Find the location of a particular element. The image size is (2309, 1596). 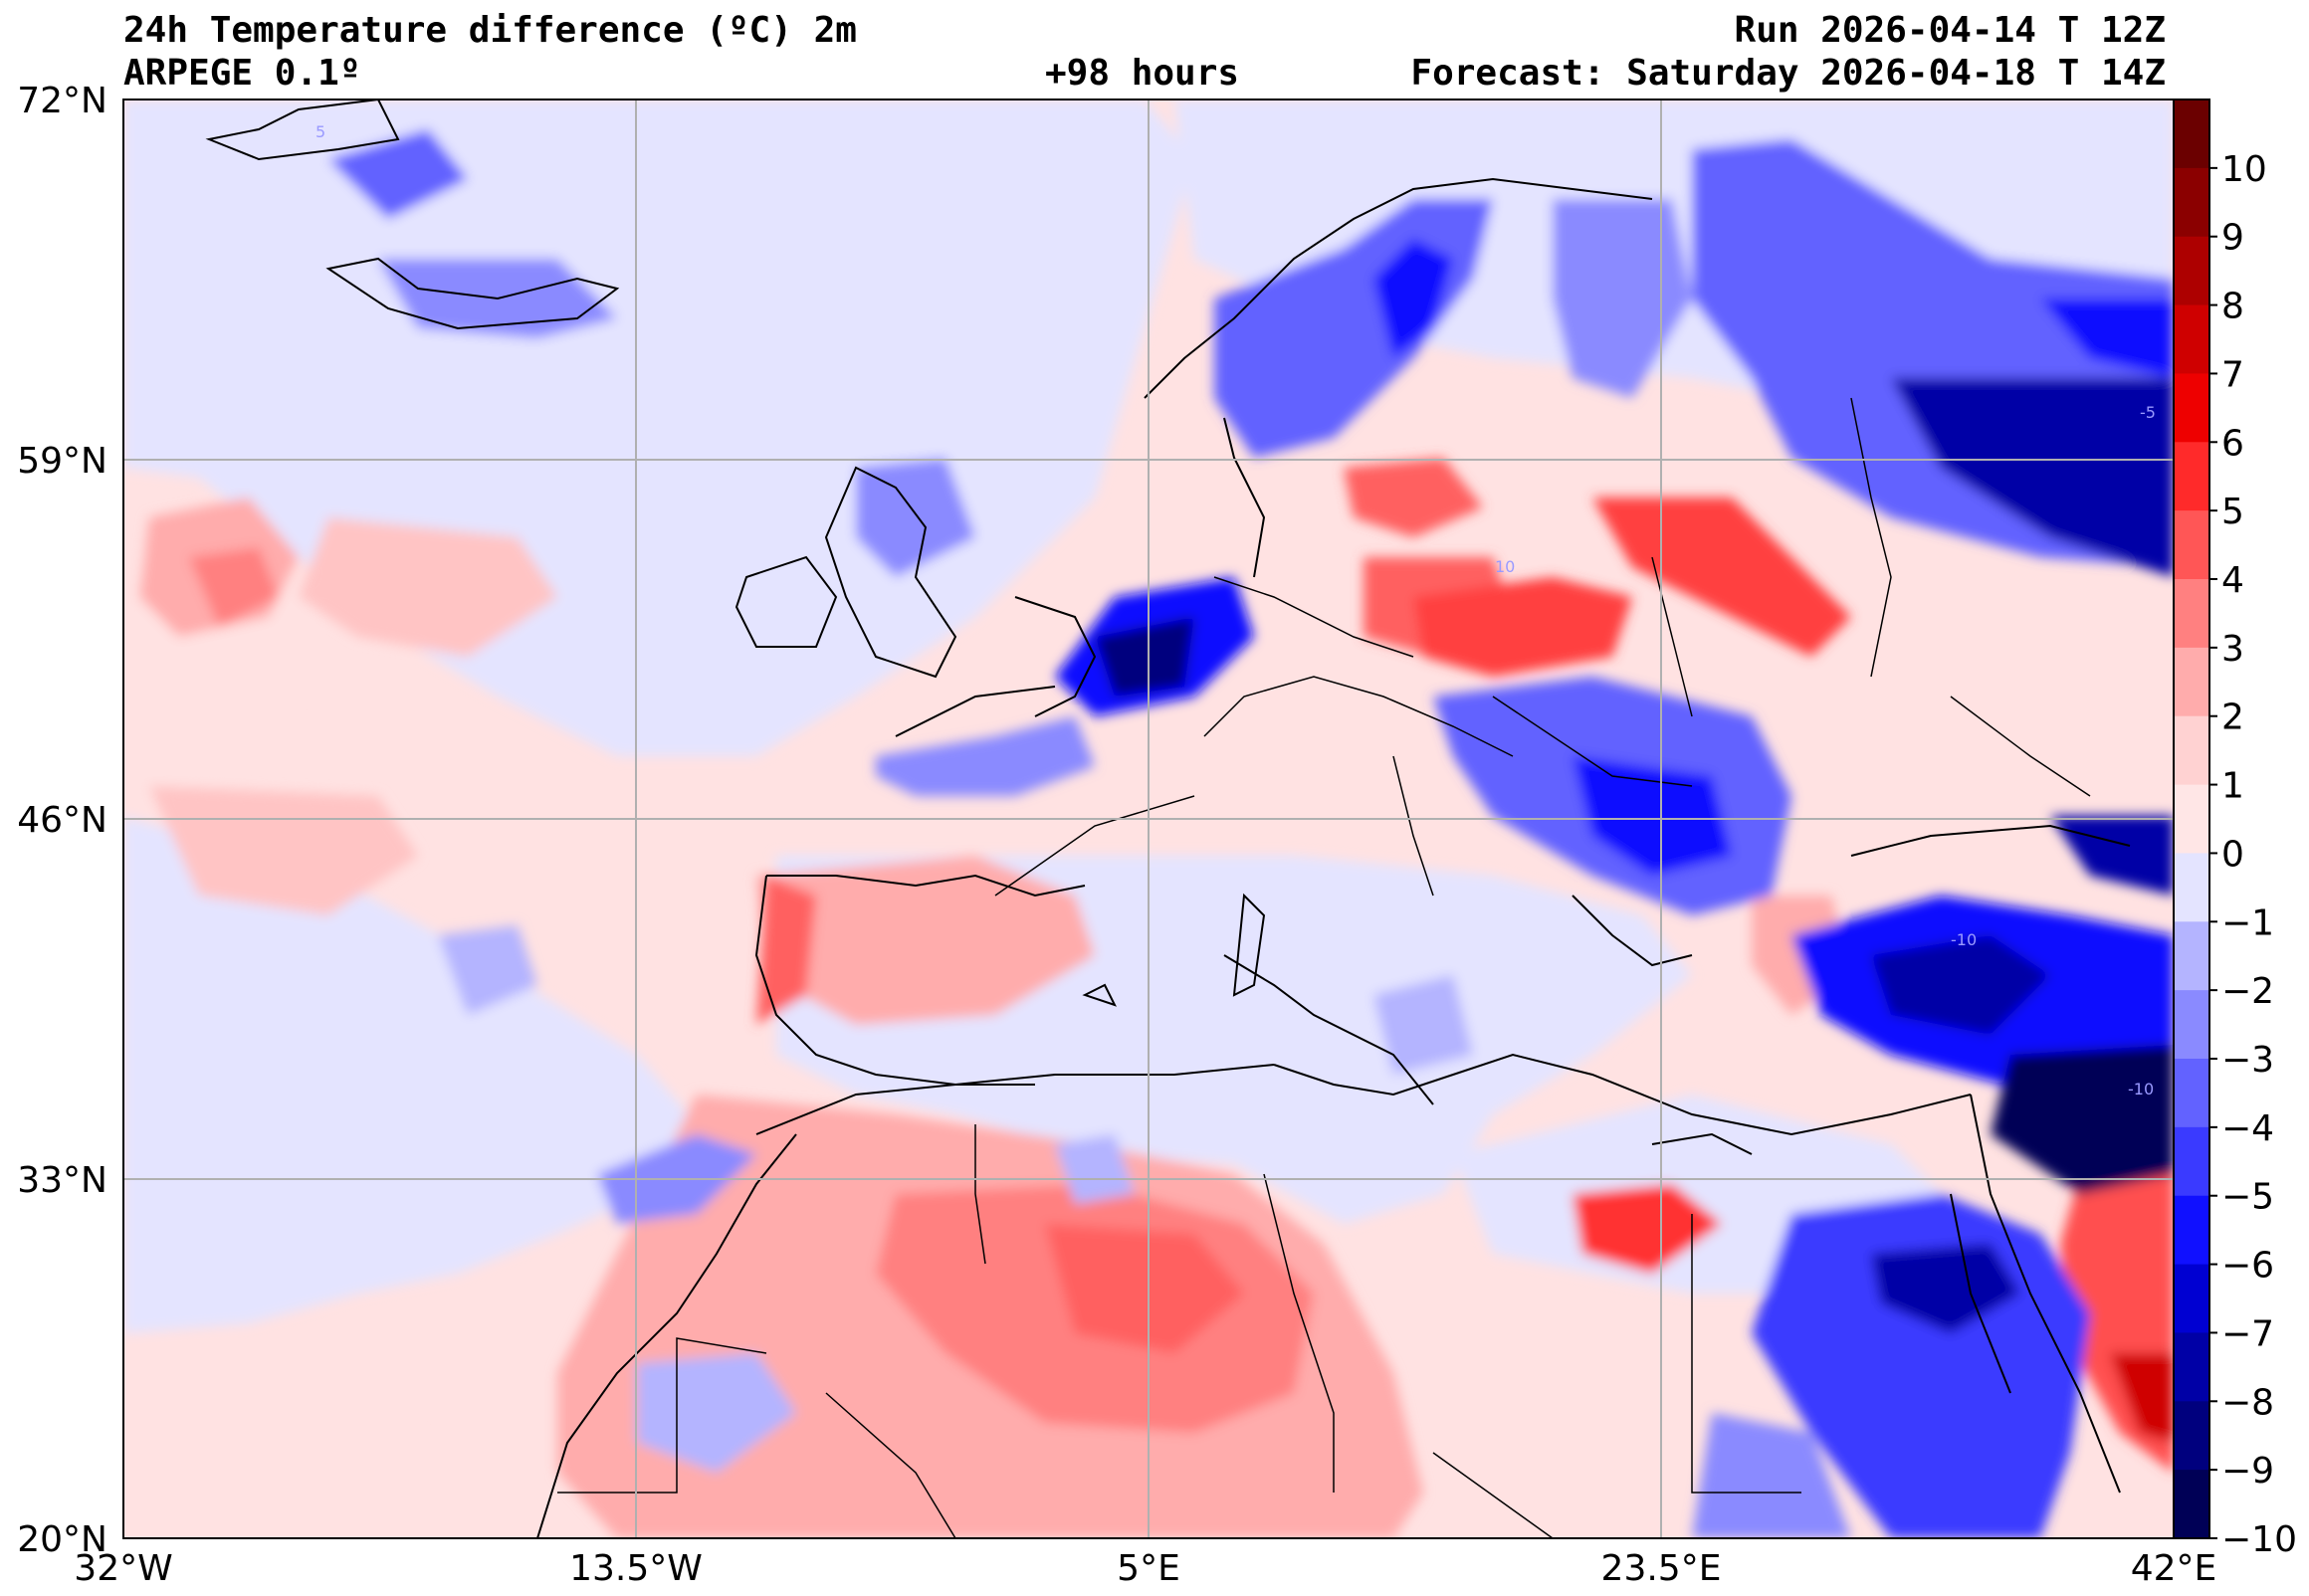

colorbar-label: −9 is located at coordinates (2247, 1472).